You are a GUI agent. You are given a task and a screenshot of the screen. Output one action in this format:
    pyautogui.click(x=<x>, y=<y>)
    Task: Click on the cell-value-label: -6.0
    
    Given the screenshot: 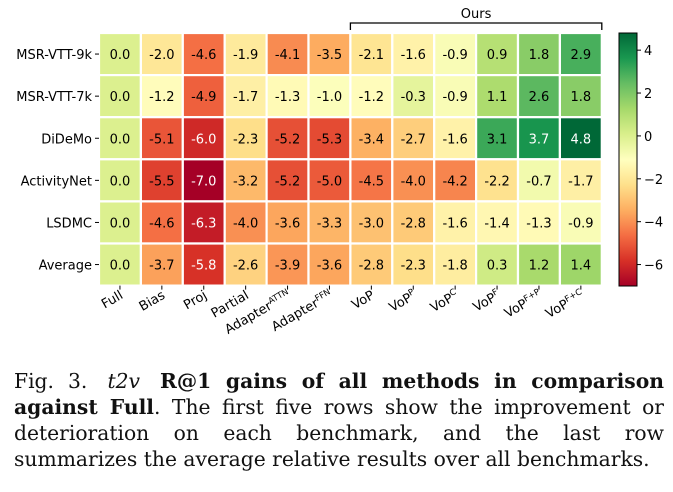 What is the action you would take?
    pyautogui.click(x=203, y=139)
    